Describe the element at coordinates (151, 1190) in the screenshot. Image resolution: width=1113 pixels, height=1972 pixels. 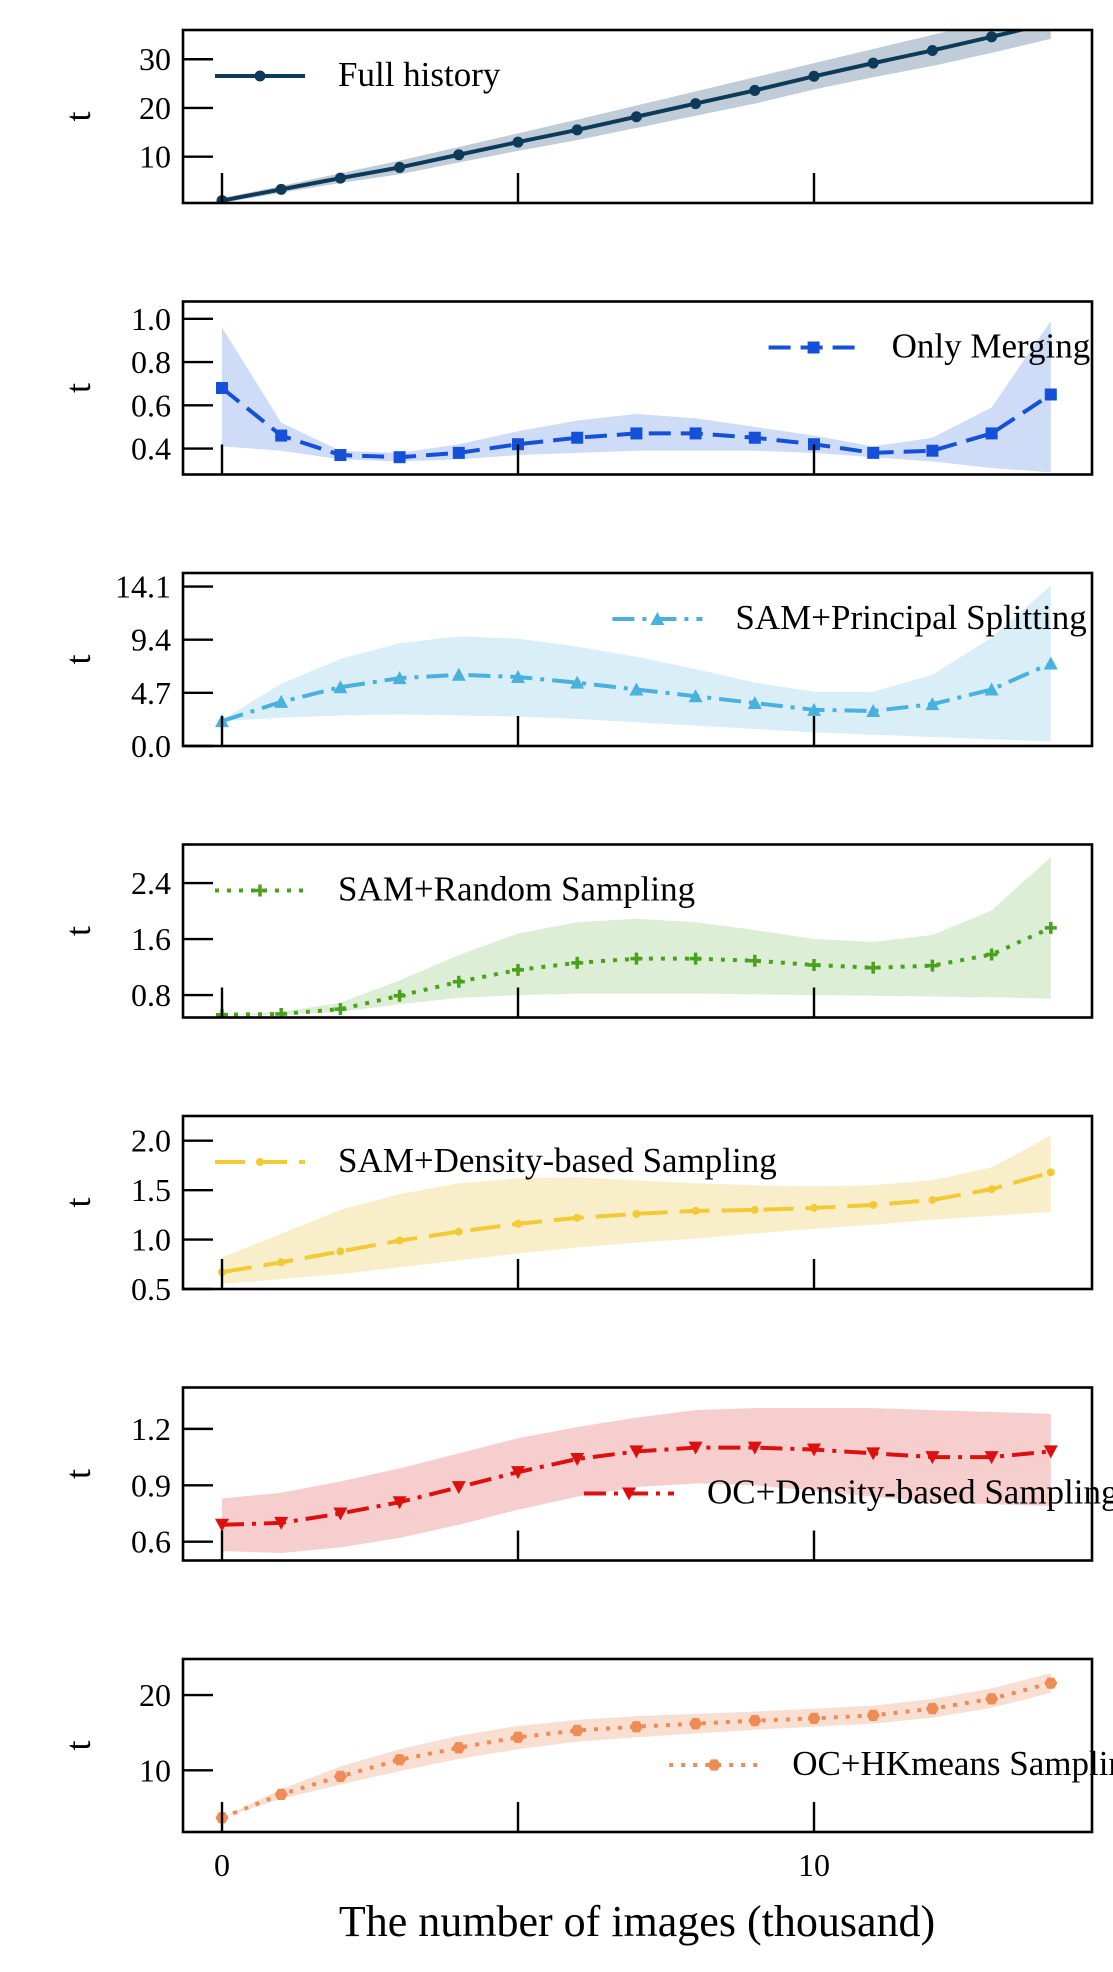
I see `y-tick-label: 1.5` at that location.